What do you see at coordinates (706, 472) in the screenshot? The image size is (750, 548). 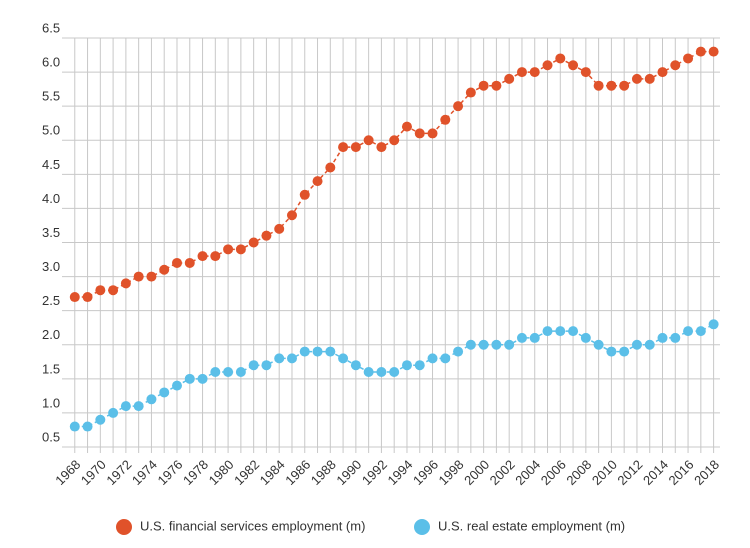 I see `x-tick-label: 2018` at bounding box center [706, 472].